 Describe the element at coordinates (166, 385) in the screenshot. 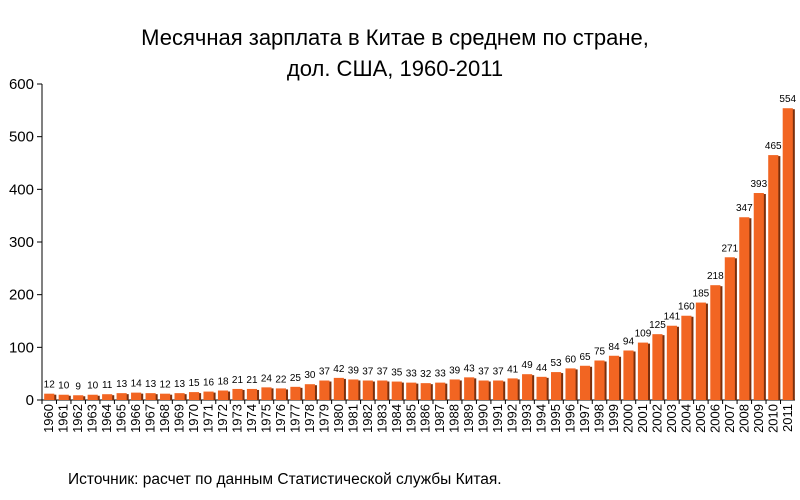

I see `data-label: 12` at that location.